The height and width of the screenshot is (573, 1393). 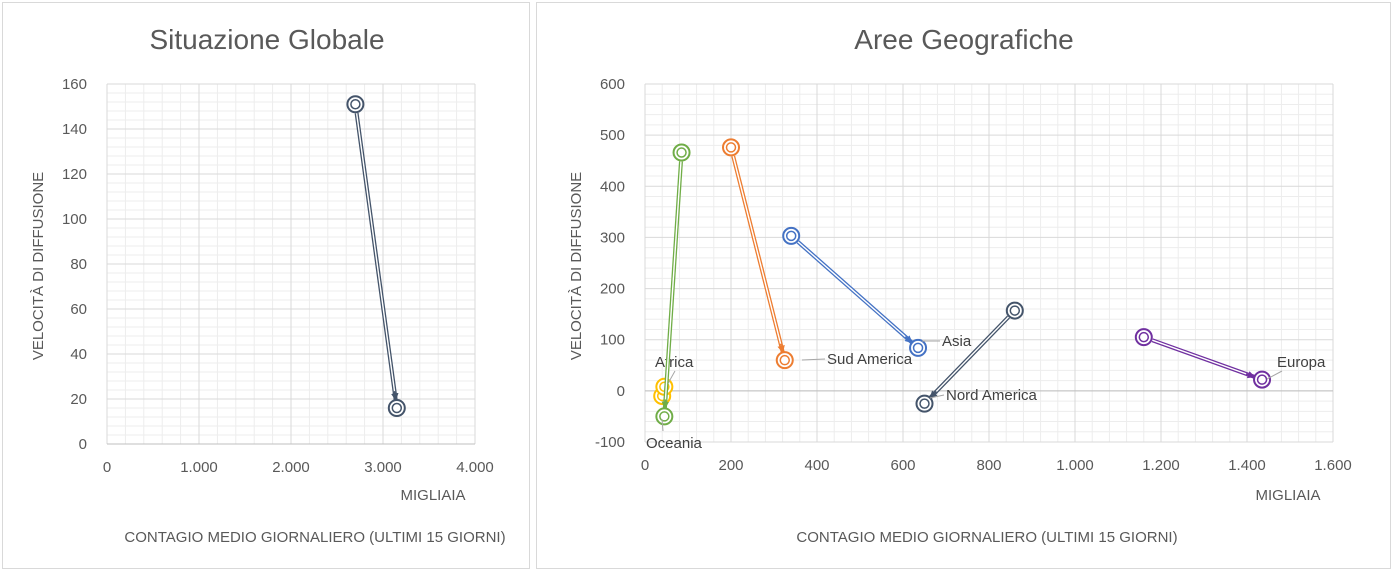 I want to click on global-y-axis-label: VELOCITÀ DI DIFFUSIONE, so click(x=38, y=266).